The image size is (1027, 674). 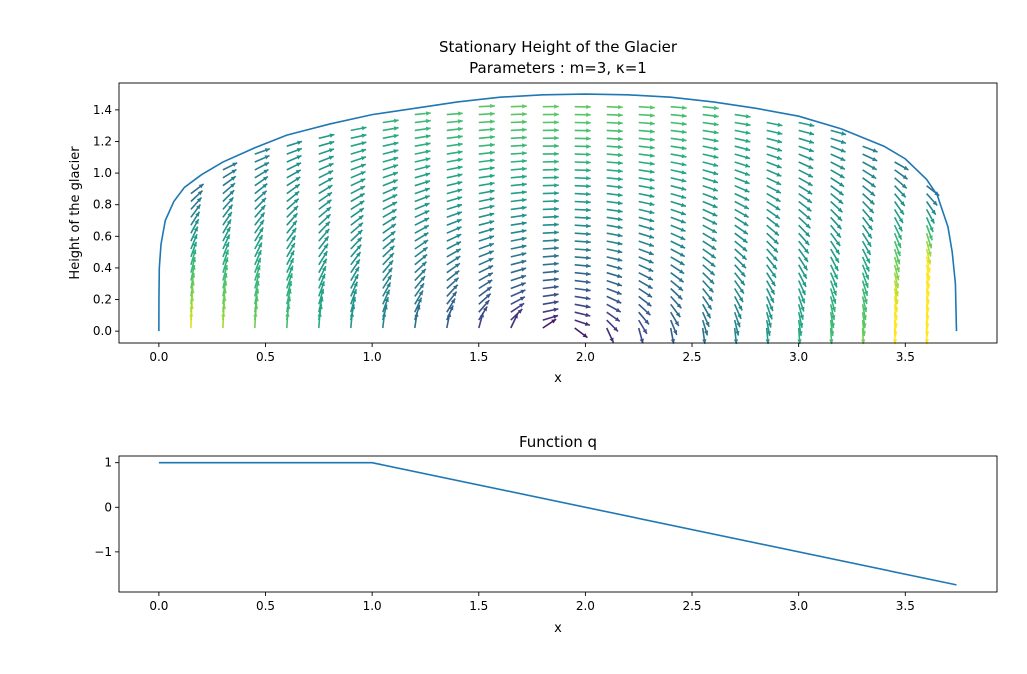 I want to click on x-tick-label: 3.0, so click(x=798, y=606).